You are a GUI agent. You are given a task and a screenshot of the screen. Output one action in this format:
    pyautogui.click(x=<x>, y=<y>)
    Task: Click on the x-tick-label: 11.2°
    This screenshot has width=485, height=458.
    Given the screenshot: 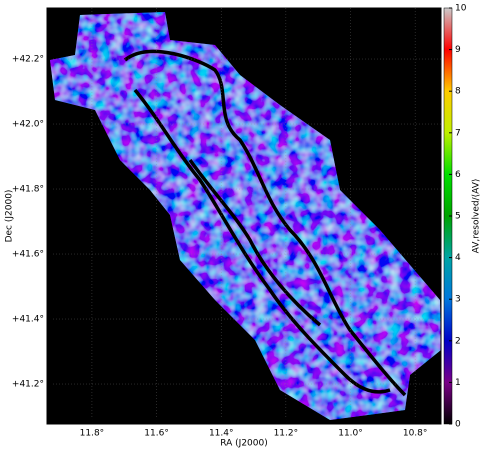 What is the action you would take?
    pyautogui.click(x=286, y=434)
    